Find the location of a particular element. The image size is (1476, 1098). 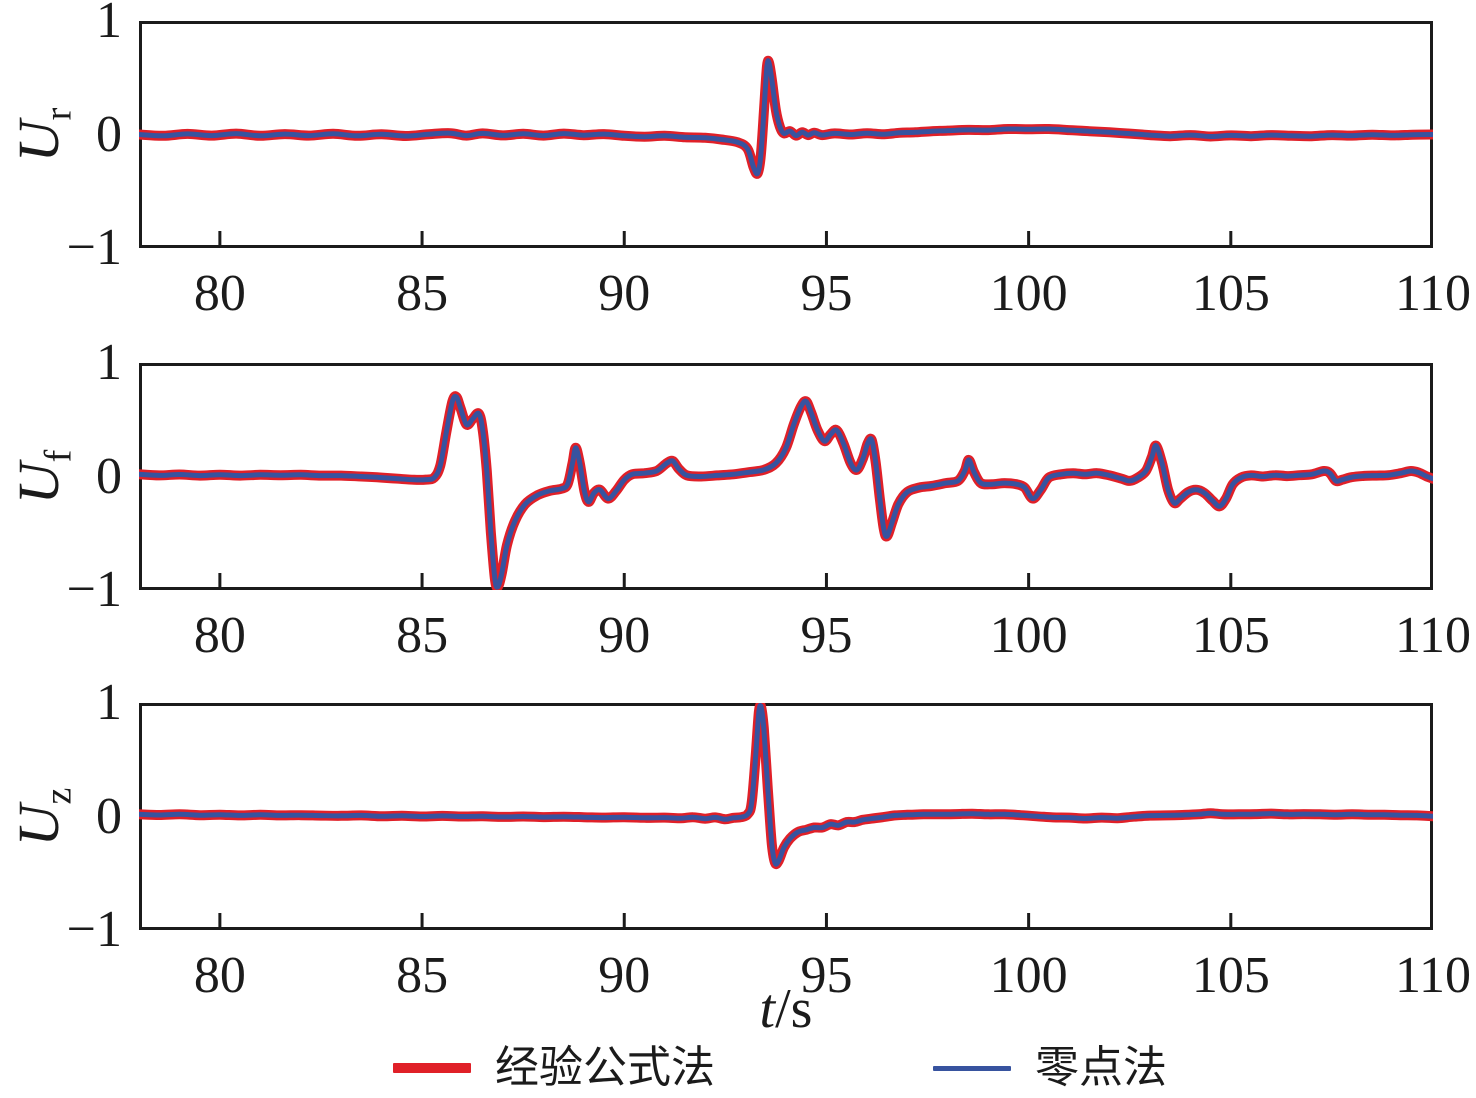

legend-label-zero-point: 零点法 is located at coordinates (1101, 1067).